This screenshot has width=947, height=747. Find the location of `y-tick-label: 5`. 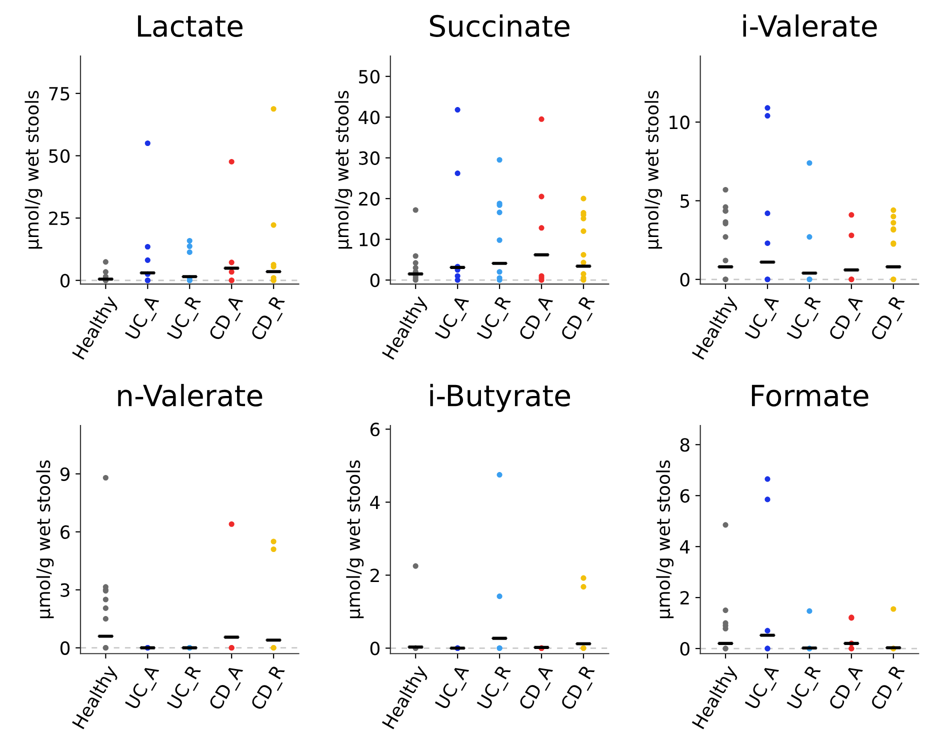

y-tick-label: 5 is located at coordinates (685, 201).